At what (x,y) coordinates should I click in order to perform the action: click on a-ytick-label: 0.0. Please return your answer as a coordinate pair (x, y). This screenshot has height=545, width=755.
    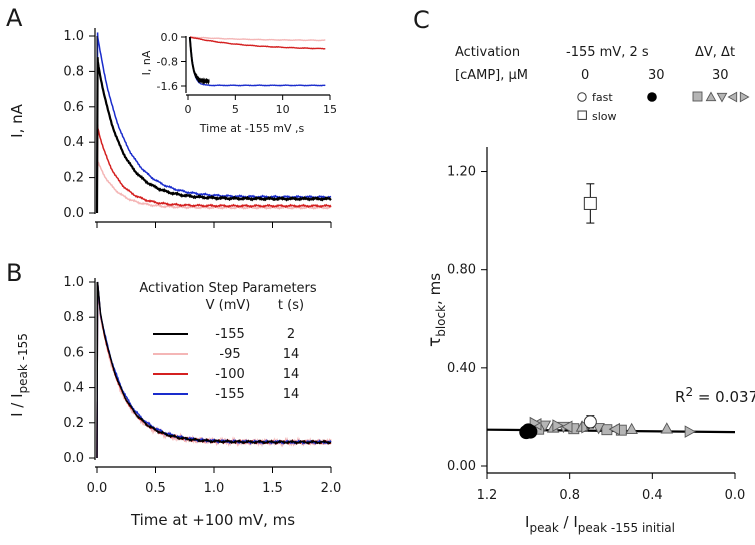
    Looking at the image, I should click on (73, 213).